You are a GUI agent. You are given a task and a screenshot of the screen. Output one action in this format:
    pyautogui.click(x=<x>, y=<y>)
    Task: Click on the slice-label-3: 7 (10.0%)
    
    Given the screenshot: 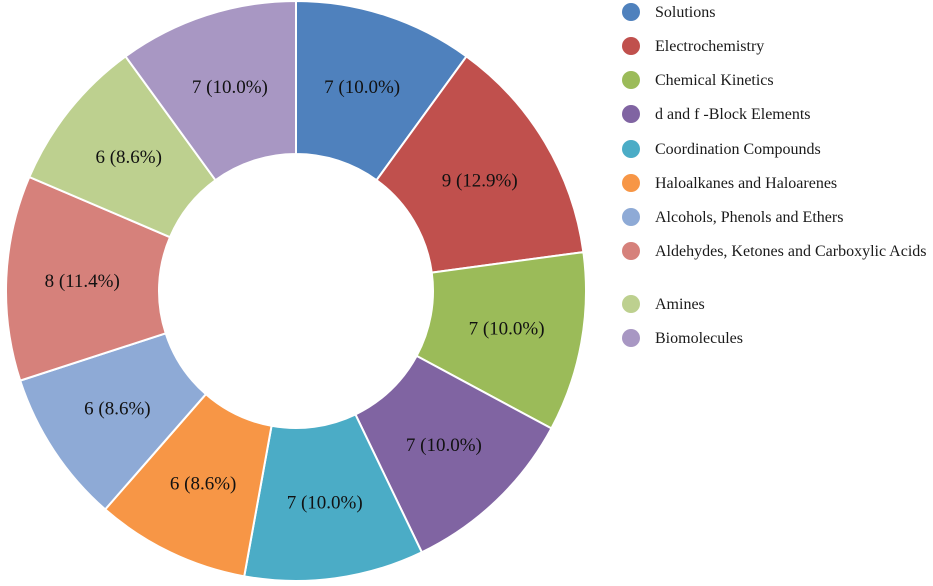 What is the action you would take?
    pyautogui.click(x=444, y=445)
    